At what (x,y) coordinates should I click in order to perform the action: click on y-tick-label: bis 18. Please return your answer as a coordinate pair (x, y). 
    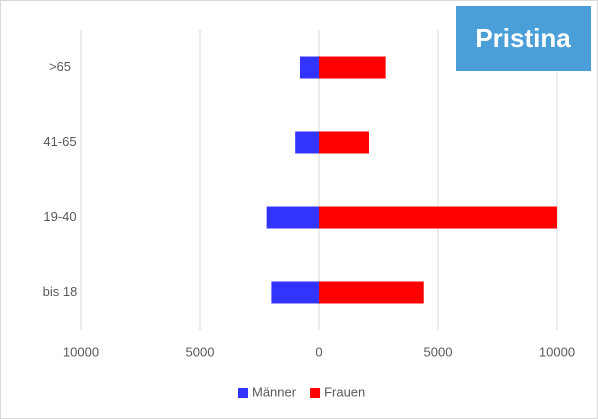
    Looking at the image, I should click on (60, 291).